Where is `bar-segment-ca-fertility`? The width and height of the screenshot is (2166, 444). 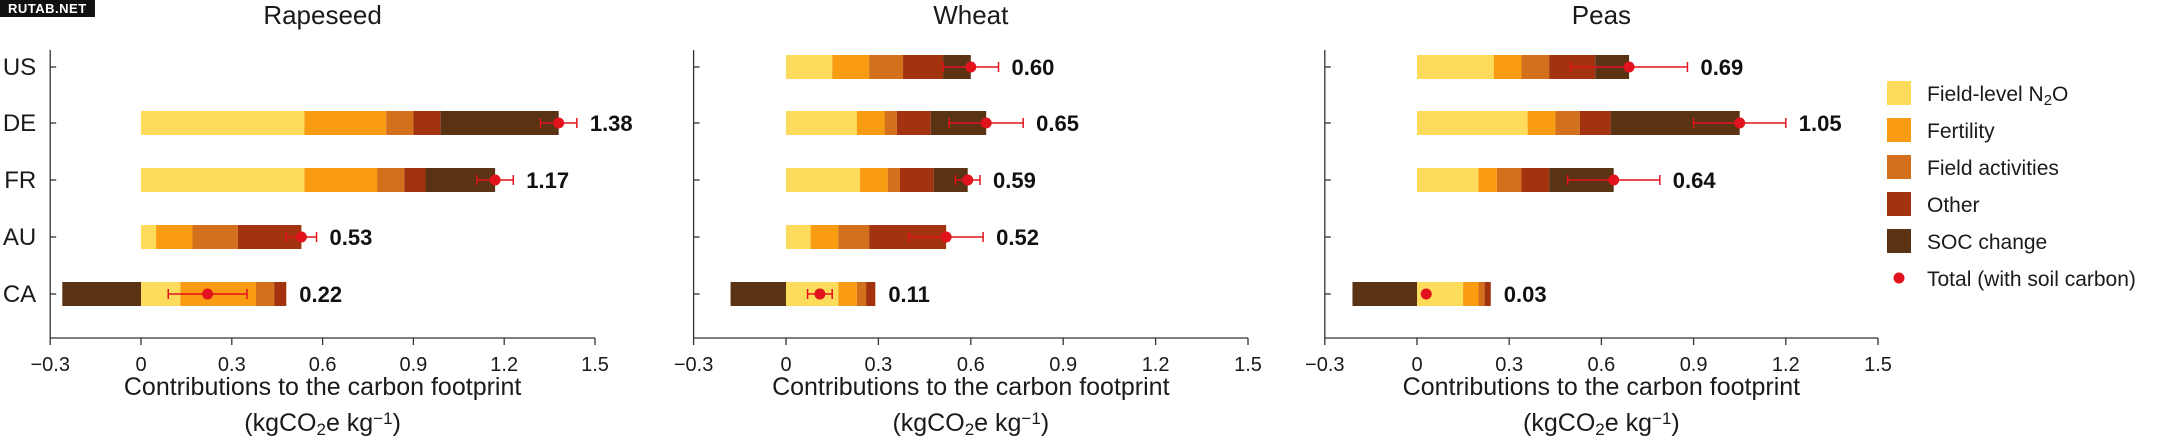
bar-segment-ca-fertility is located at coordinates (847, 294).